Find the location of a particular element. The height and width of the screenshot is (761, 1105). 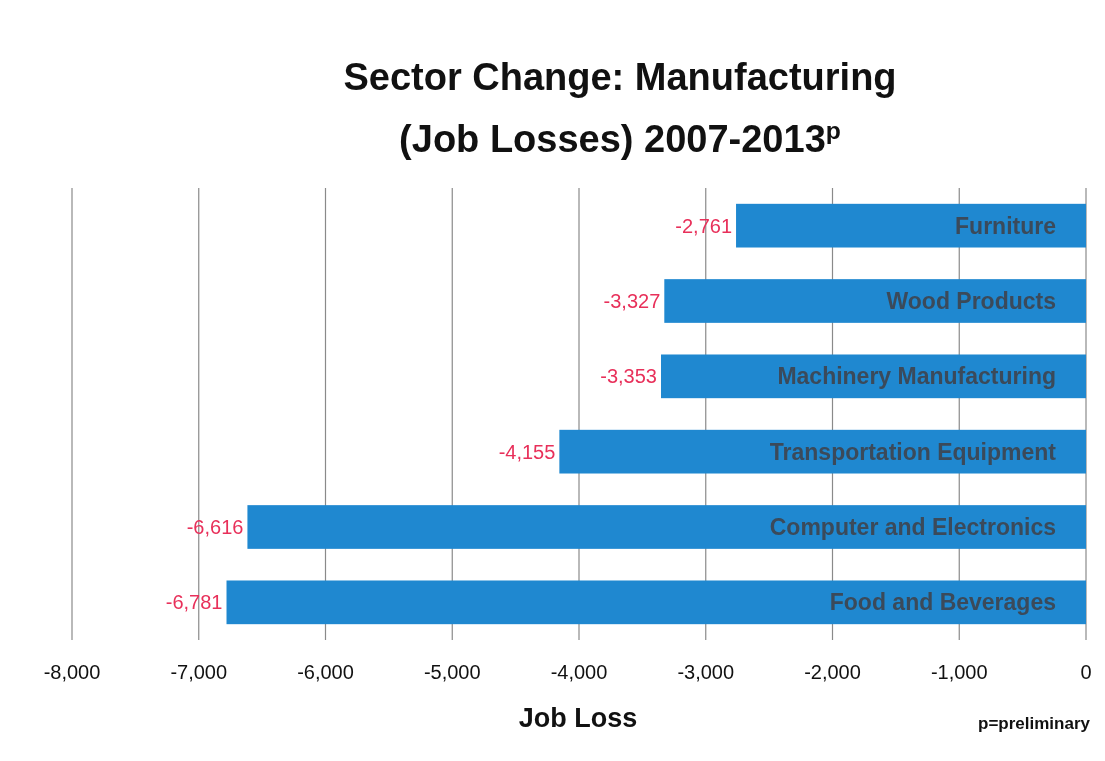

y-tick-label: Computer and Electronics is located at coordinates (912, 527).